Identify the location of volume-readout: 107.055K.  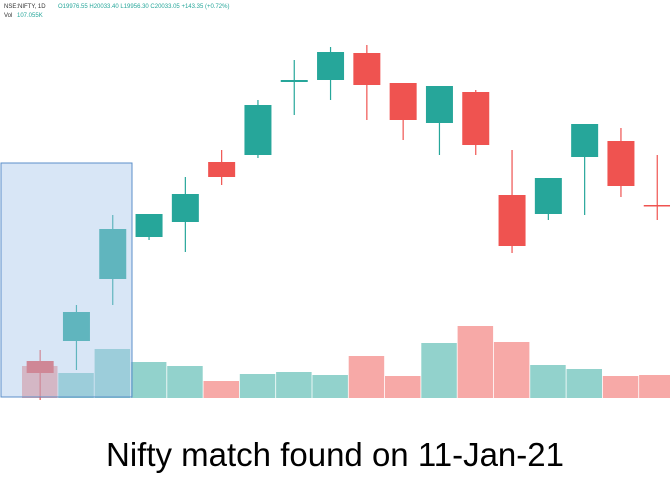
(30, 16).